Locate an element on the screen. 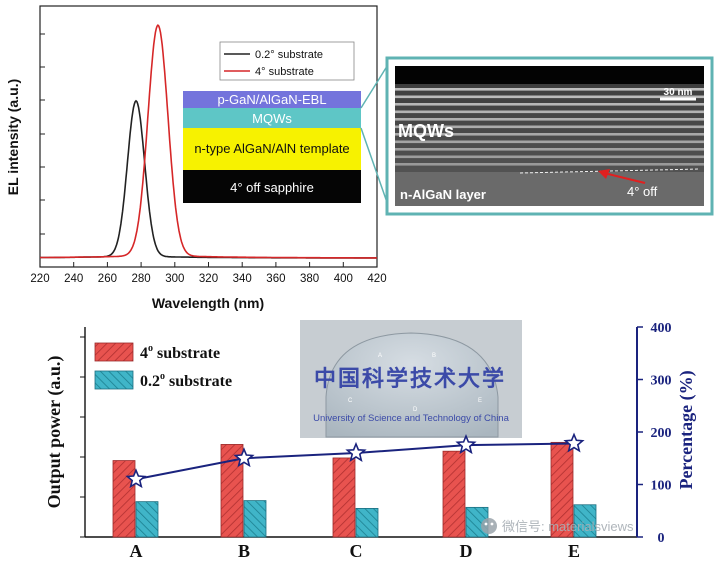  tem-qw-stripes is located at coordinates (549, 127).